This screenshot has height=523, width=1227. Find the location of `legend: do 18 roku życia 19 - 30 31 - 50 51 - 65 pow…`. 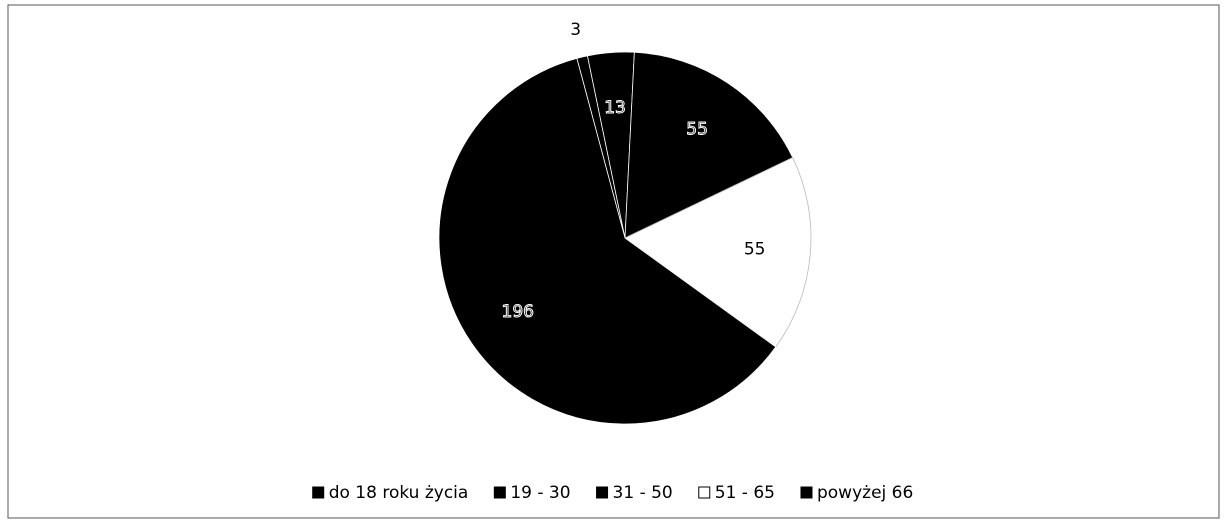

legend: do 18 roku życia 19 - 30 31 - 50 51 - 65 pow… is located at coordinates (612, 493).